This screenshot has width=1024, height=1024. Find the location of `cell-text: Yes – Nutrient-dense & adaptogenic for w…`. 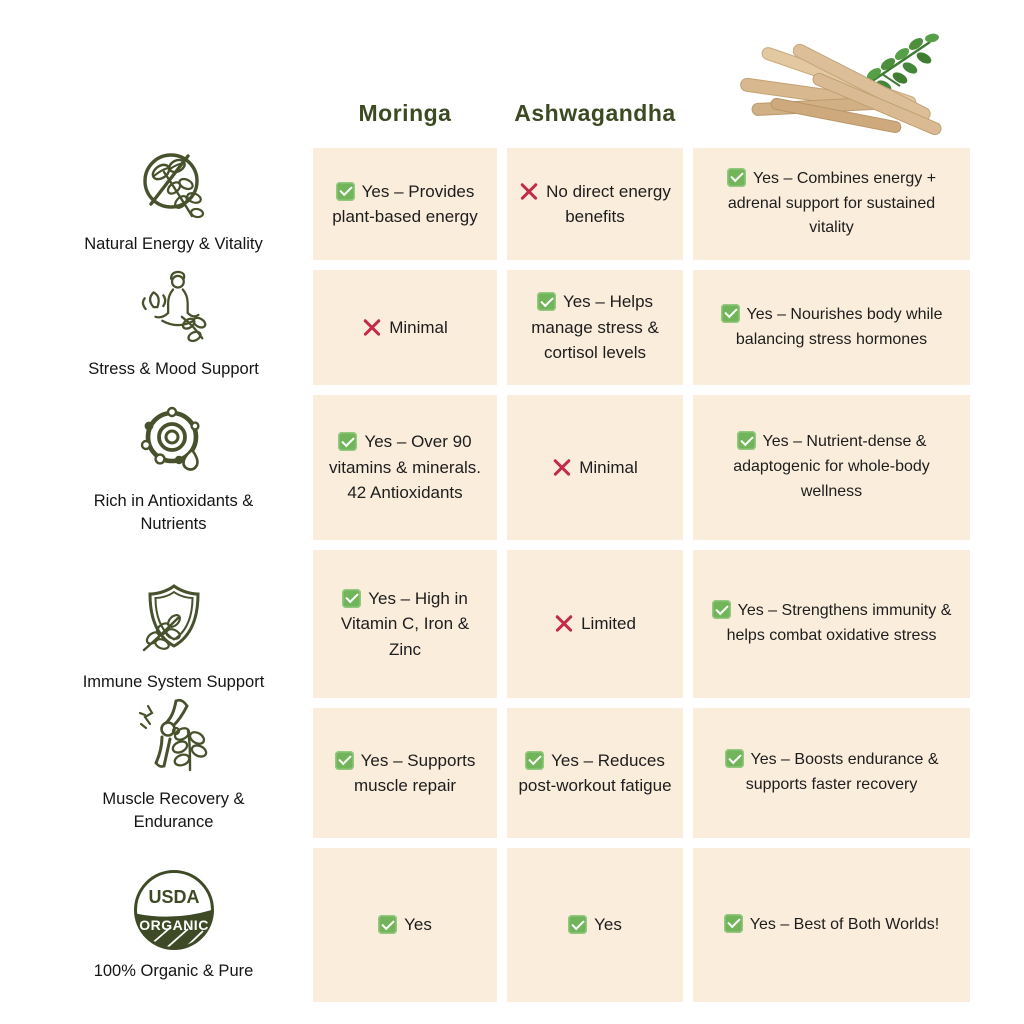

cell-text: Yes – Nutrient-dense & adaptogenic for w… is located at coordinates (831, 466).